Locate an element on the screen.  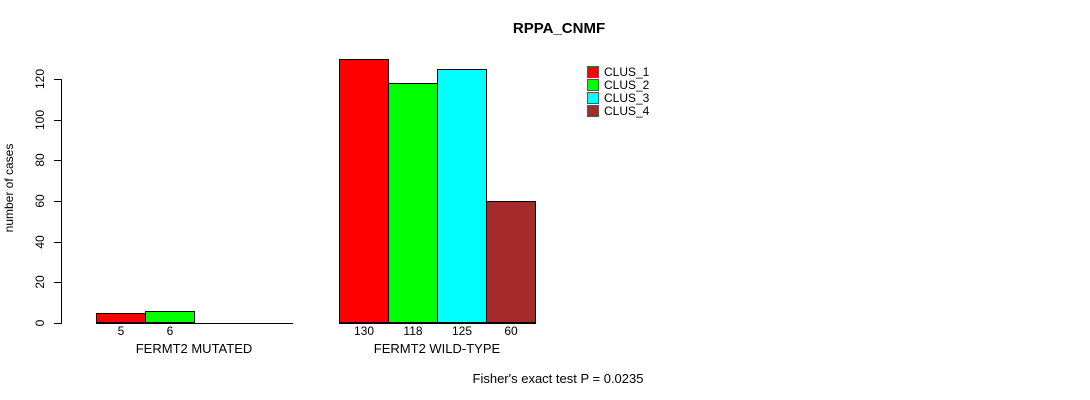
y-axis-tick-label: 40 is located at coordinates (40, 242).